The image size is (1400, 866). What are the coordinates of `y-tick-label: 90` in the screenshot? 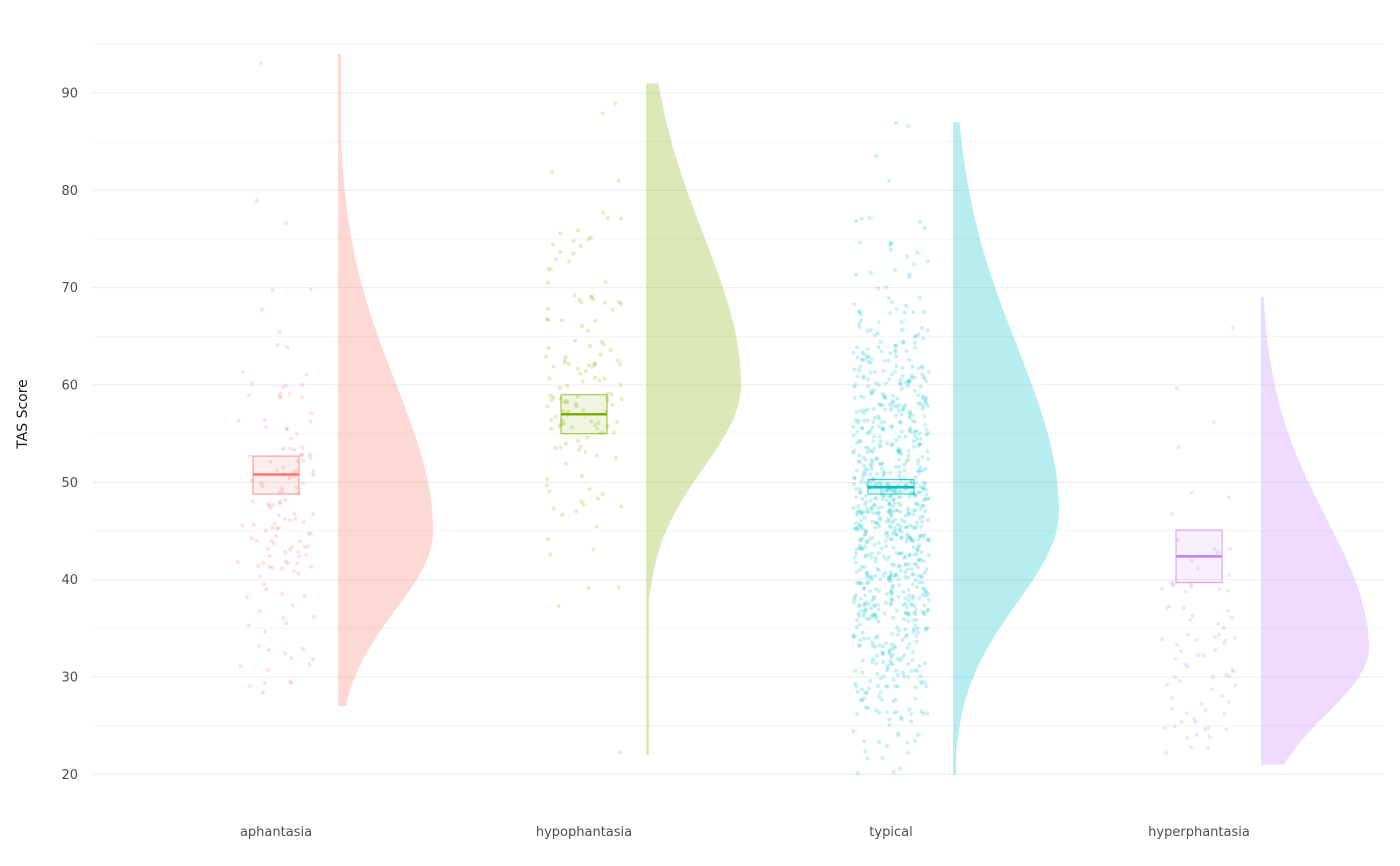 It's located at (69, 93).